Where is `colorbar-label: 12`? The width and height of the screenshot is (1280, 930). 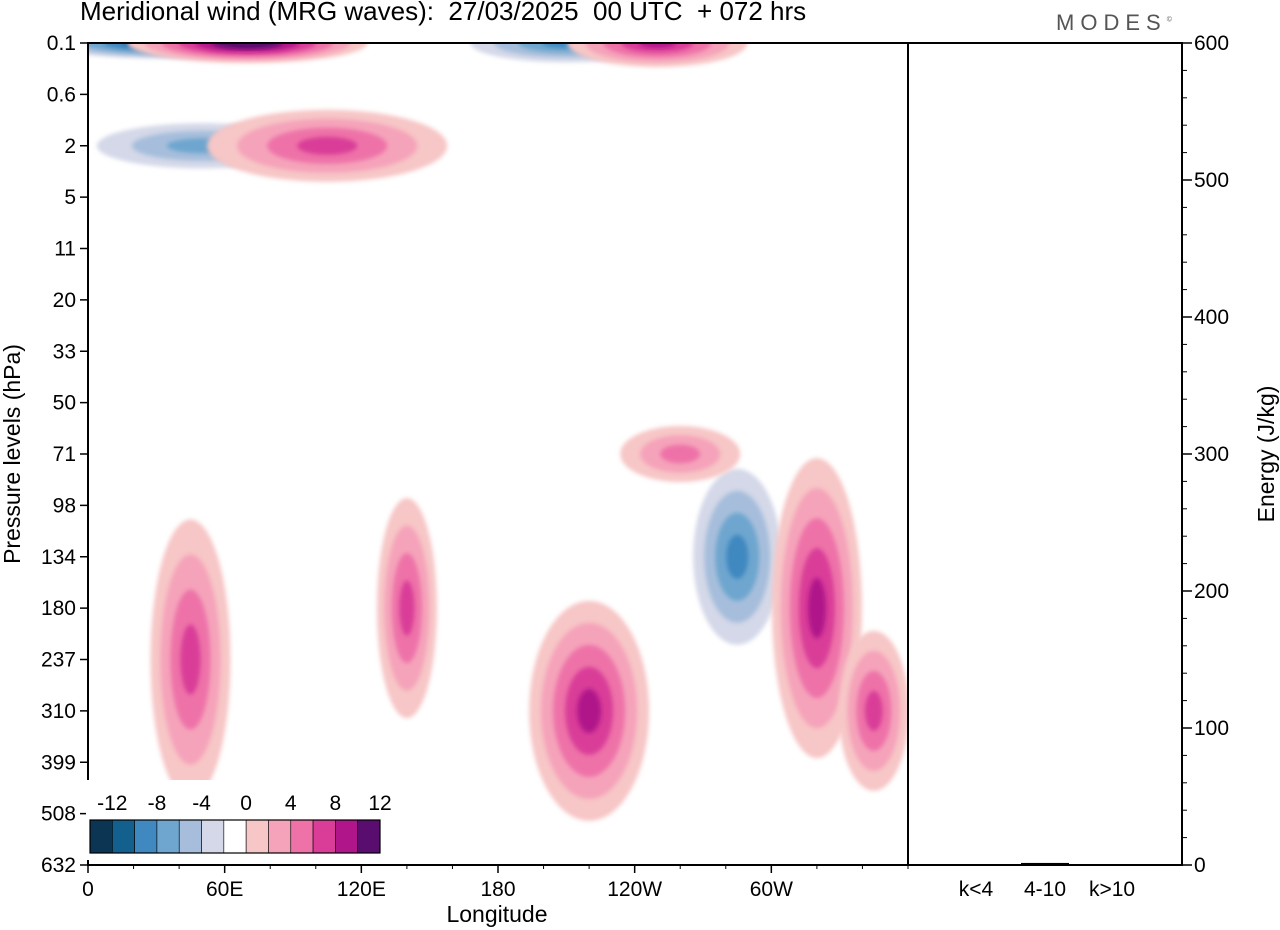 colorbar-label: 12 is located at coordinates (379, 803).